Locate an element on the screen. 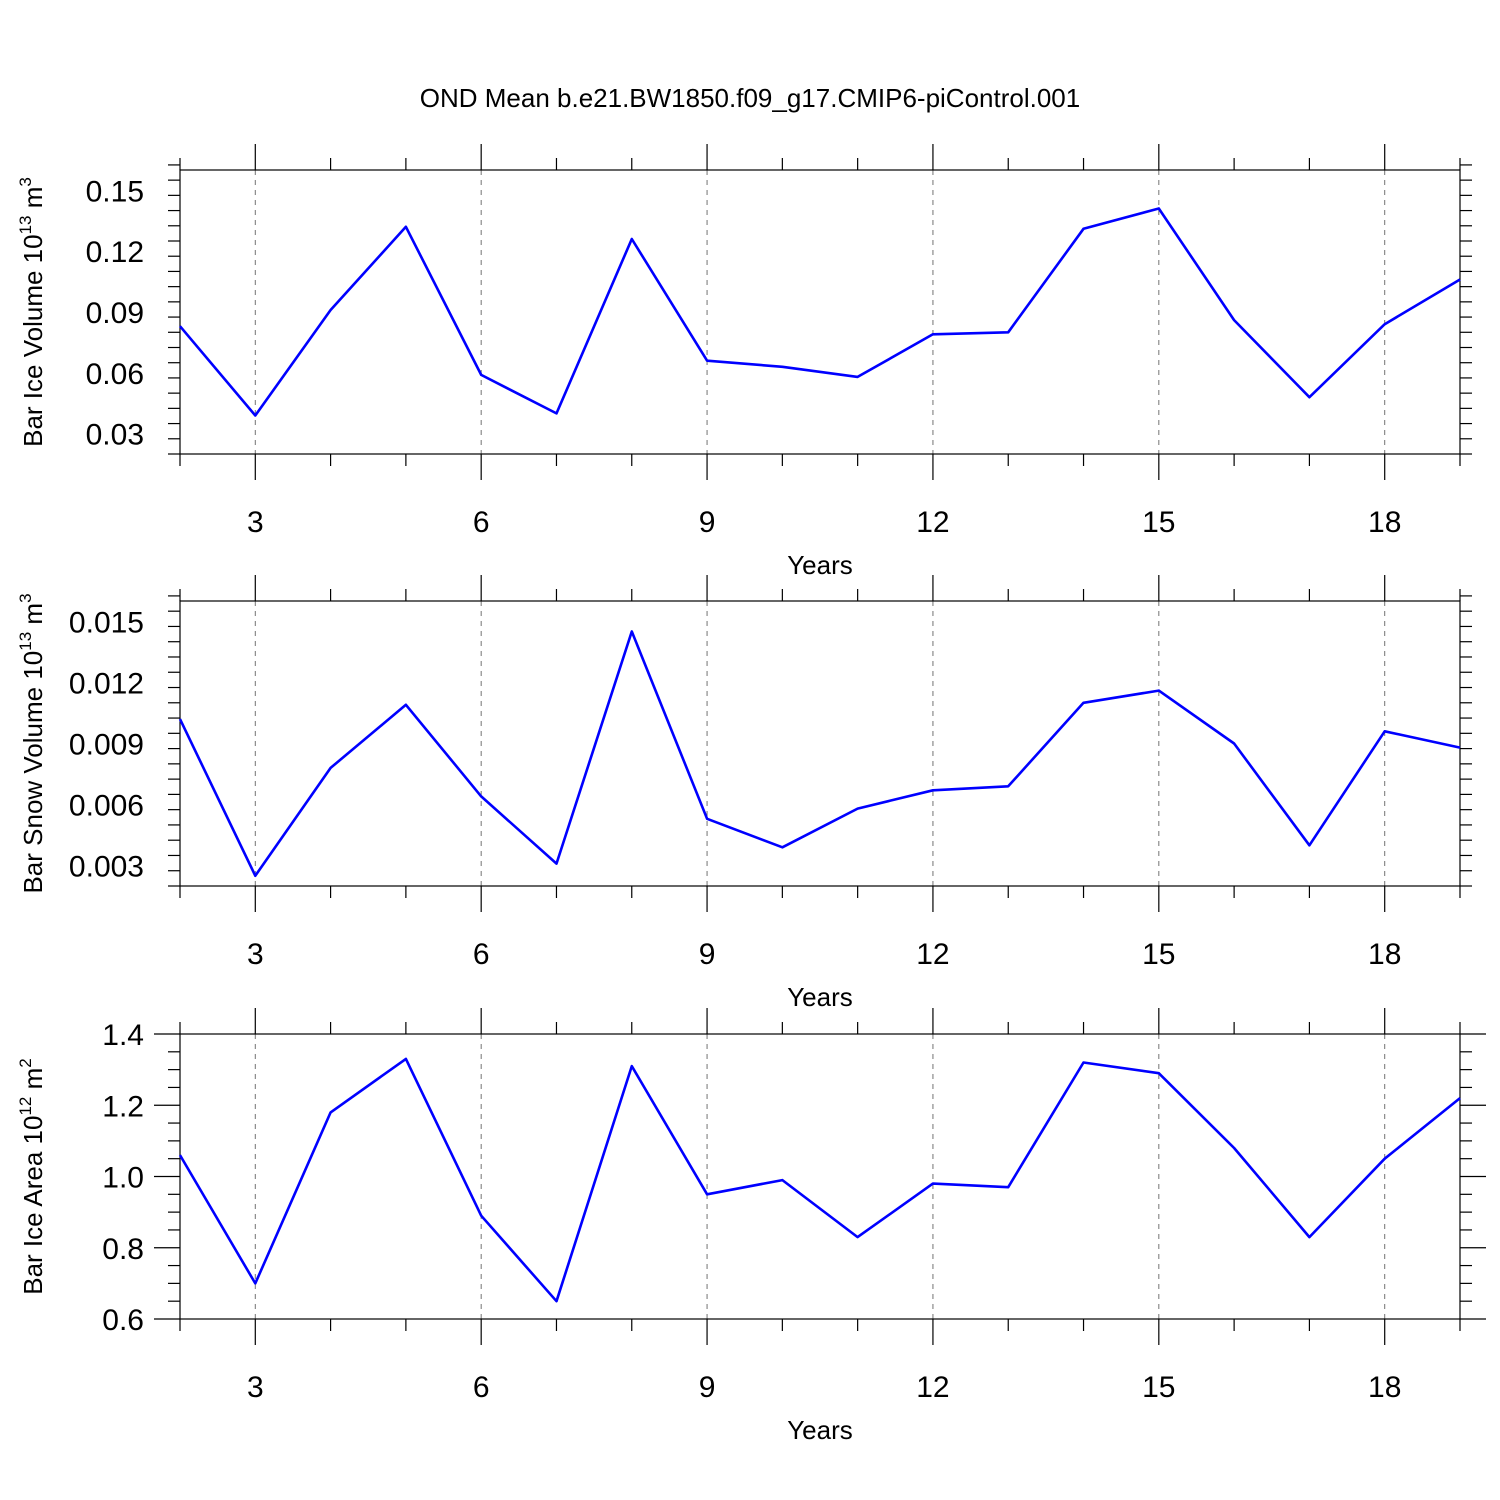 The width and height of the screenshot is (1500, 1500). y-tick-label: 1.0 is located at coordinates (123, 1178).